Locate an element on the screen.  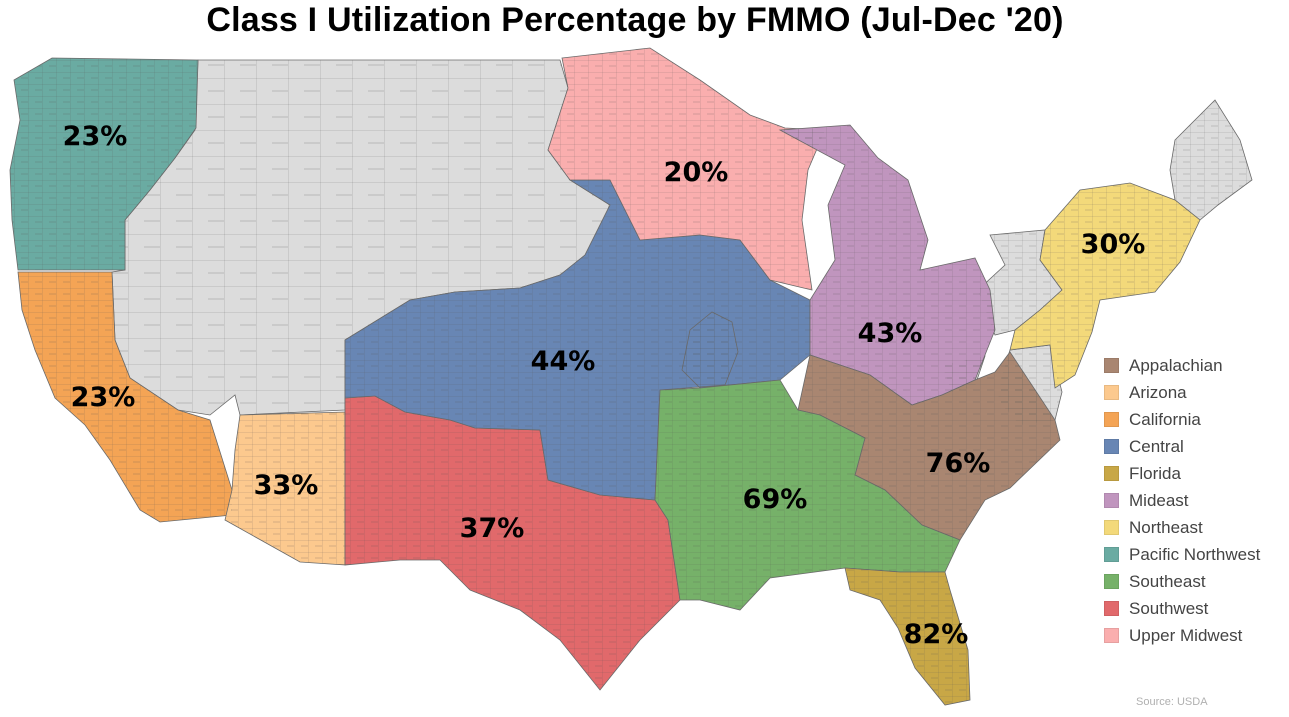
legend-label: Southwest is located at coordinates (1169, 608).